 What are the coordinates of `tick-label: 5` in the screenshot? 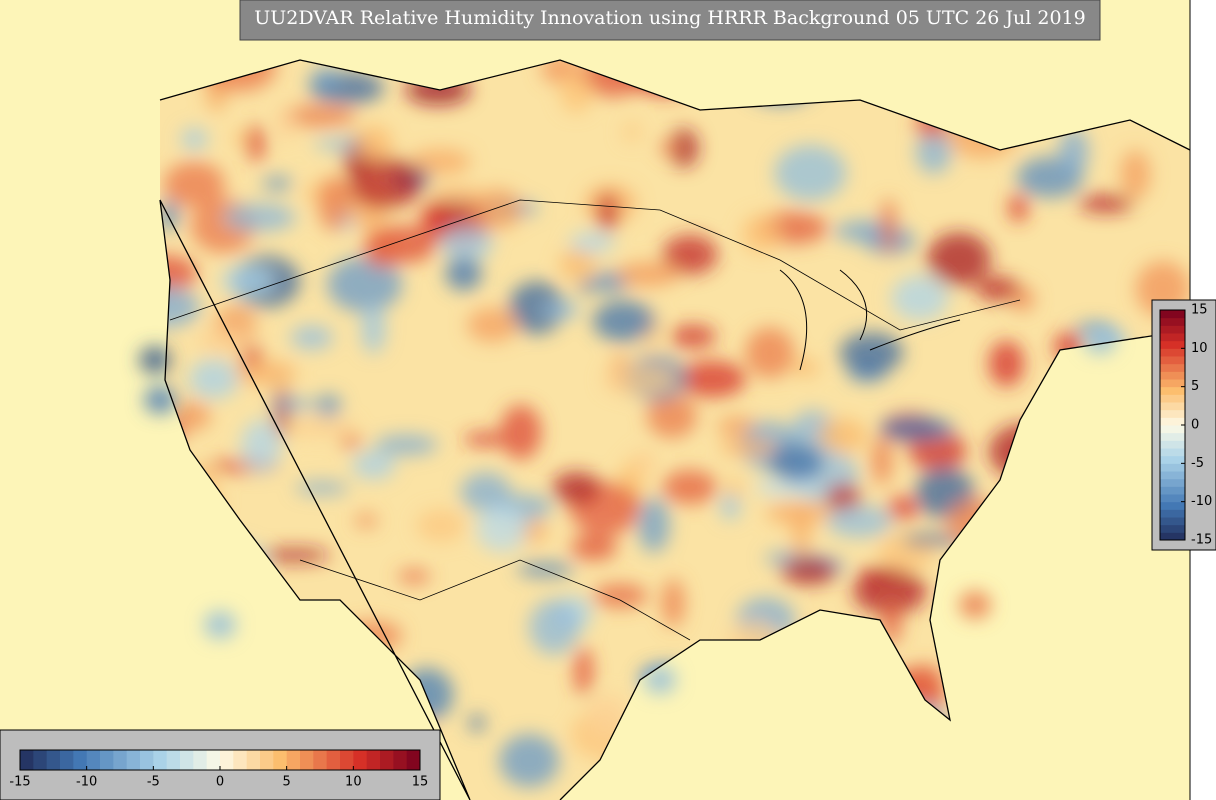 It's located at (1195, 386).